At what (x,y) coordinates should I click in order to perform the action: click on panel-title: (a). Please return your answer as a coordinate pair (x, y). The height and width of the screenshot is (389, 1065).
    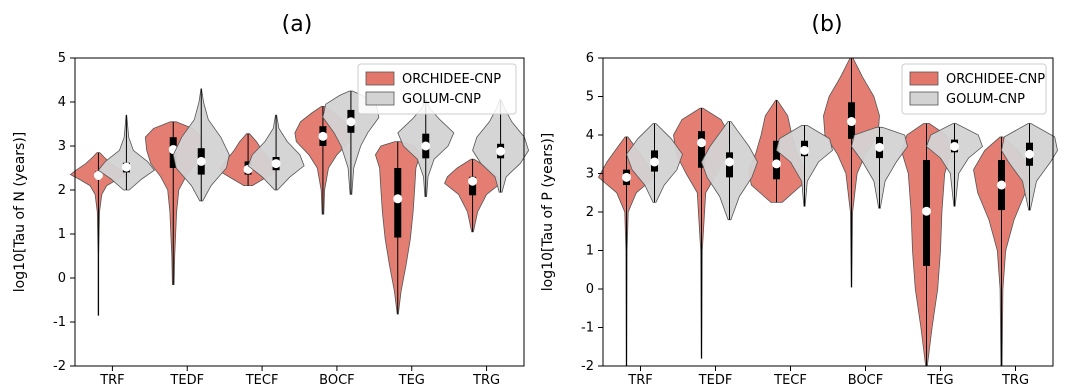
    Looking at the image, I should click on (297, 24).